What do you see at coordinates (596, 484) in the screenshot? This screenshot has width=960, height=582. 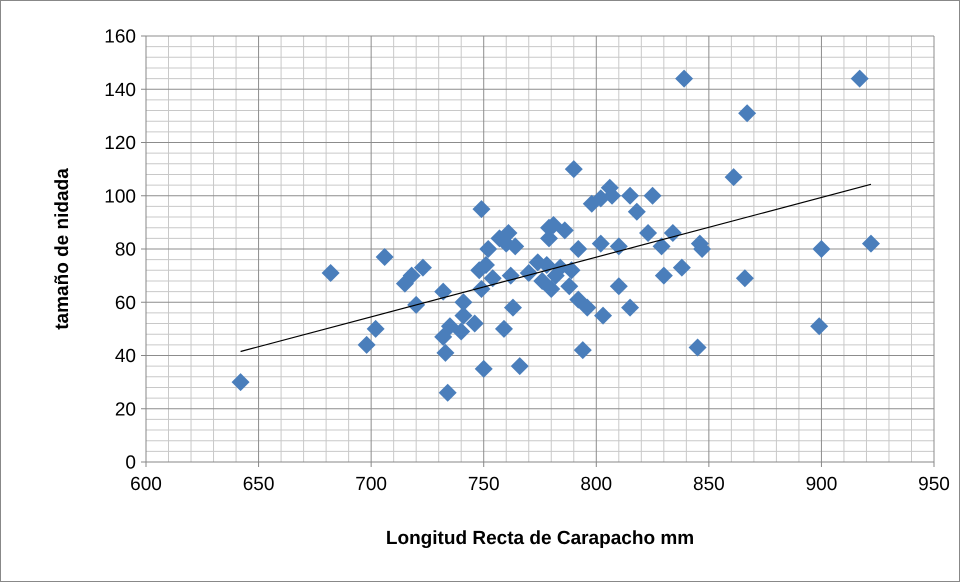 I see `x-tick-label: 800` at bounding box center [596, 484].